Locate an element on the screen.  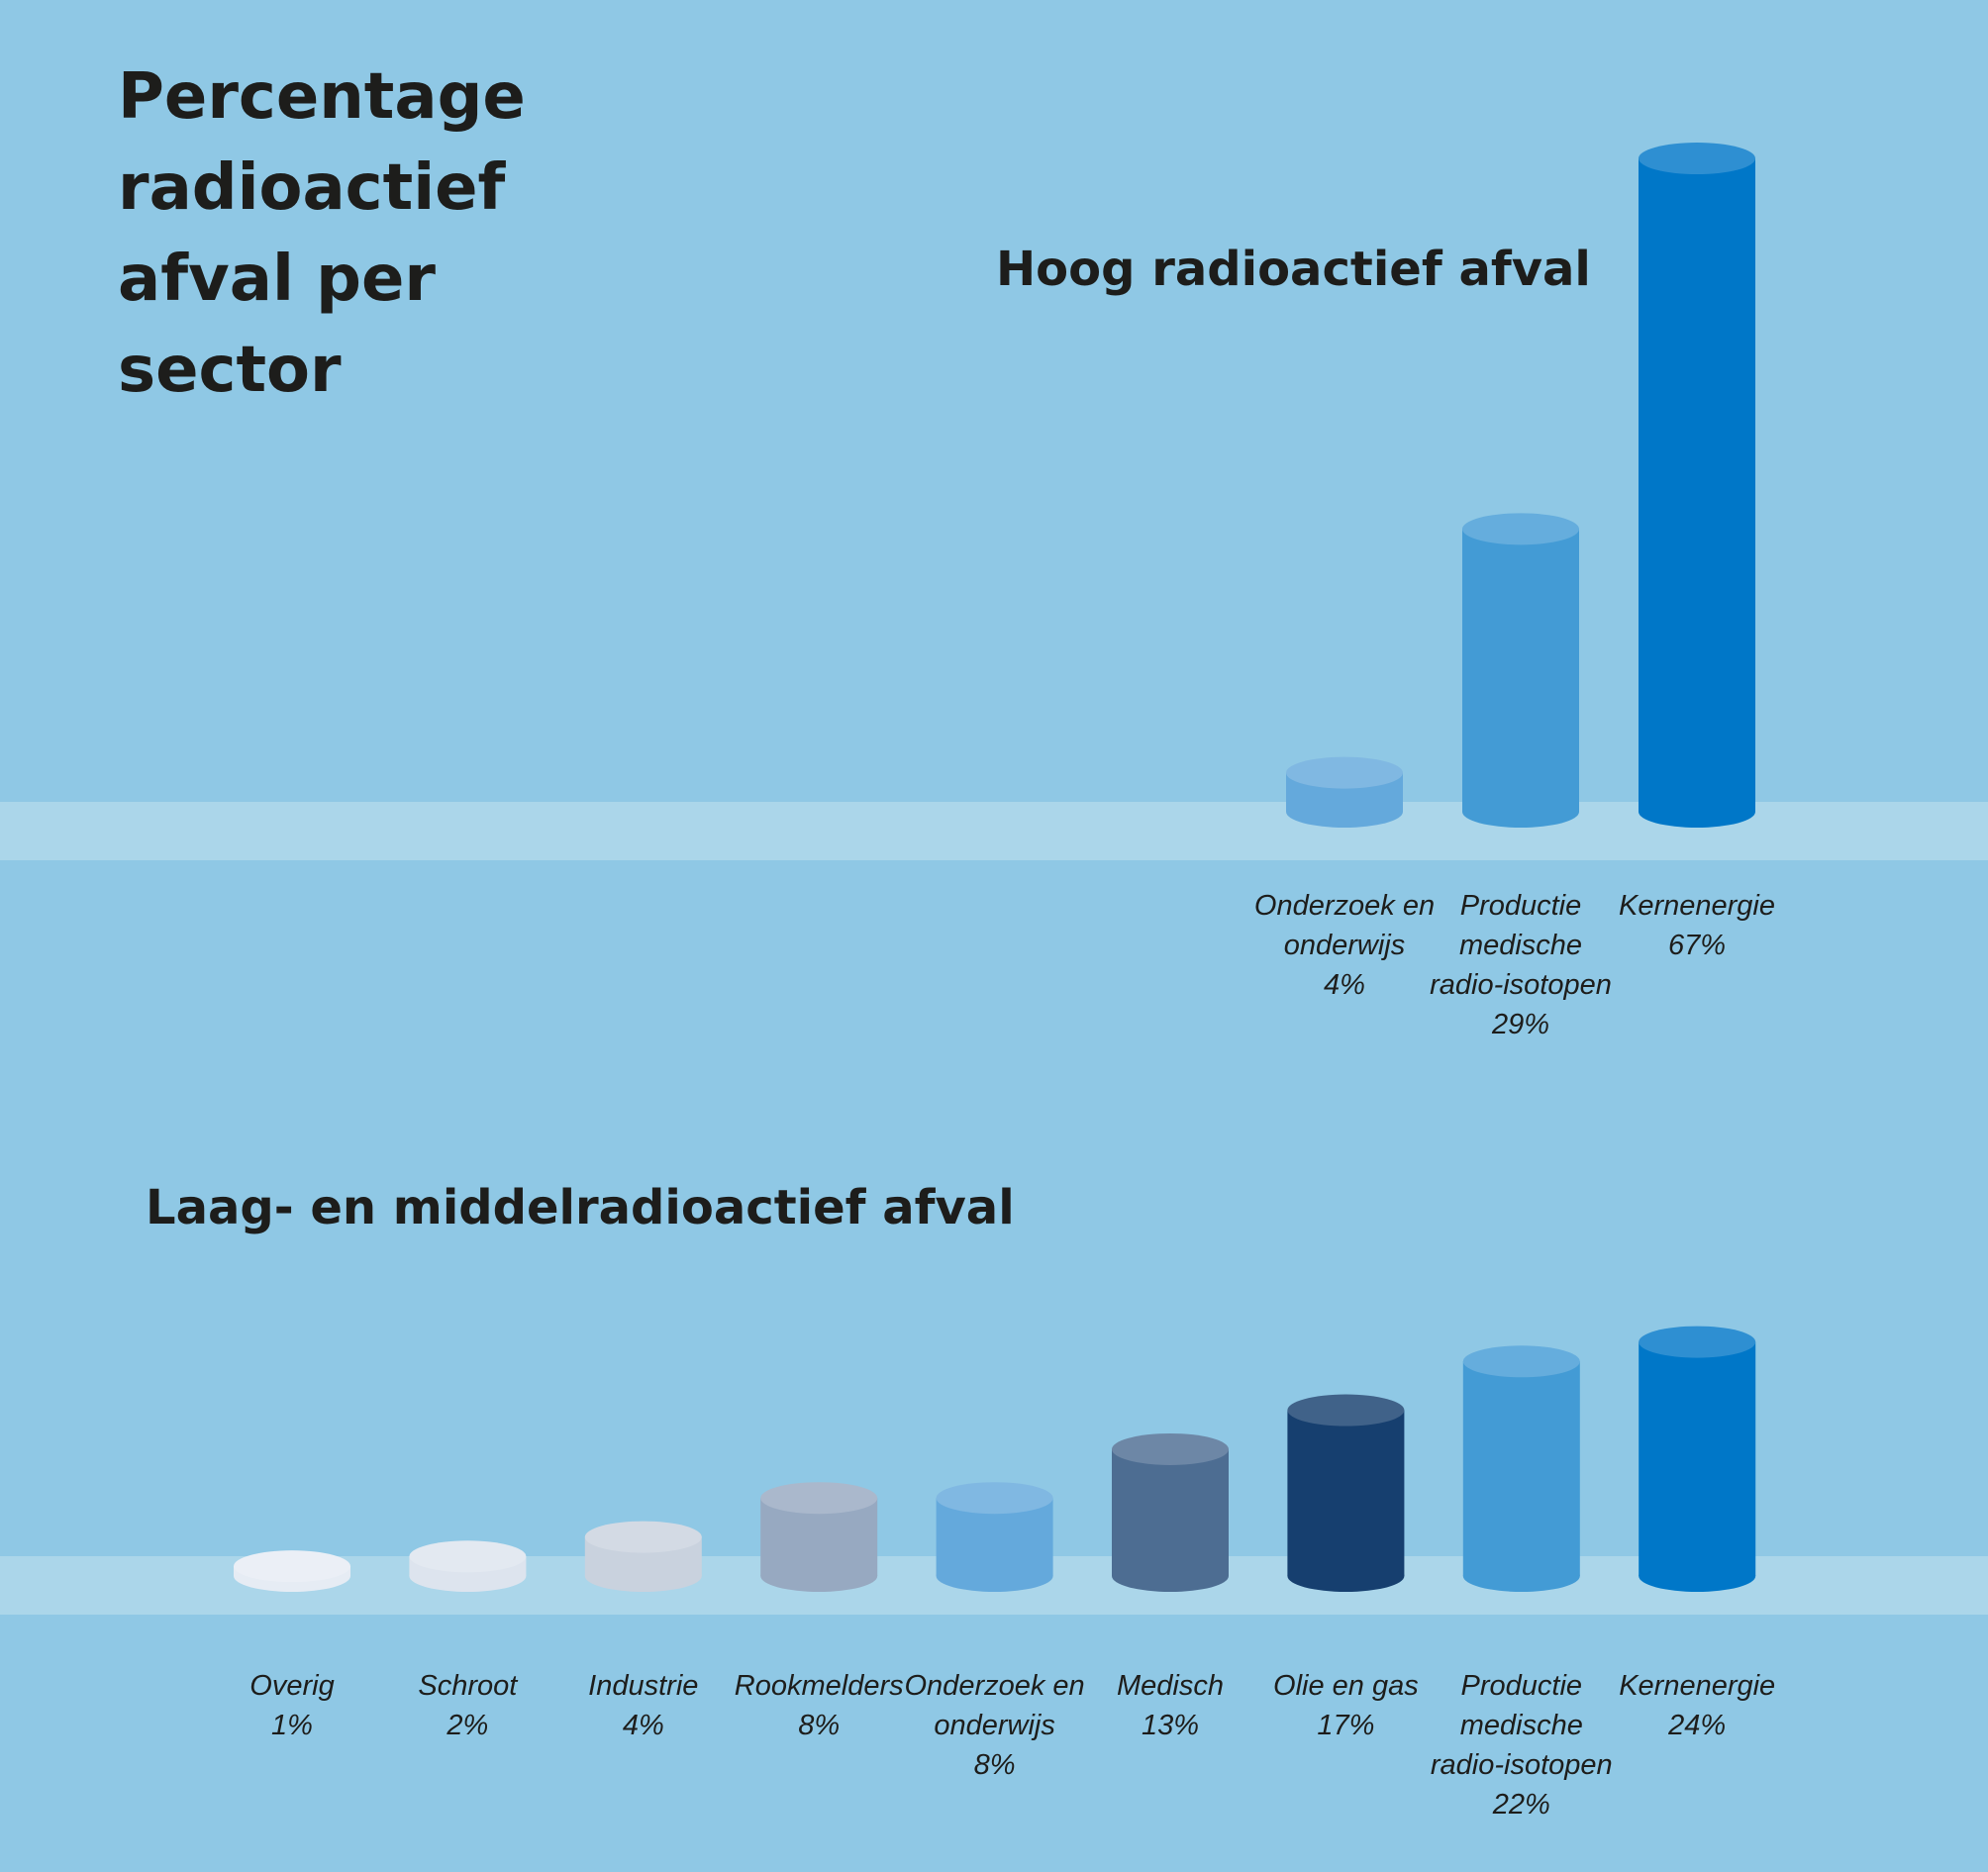
category-label: Industrie is located at coordinates (643, 1686).